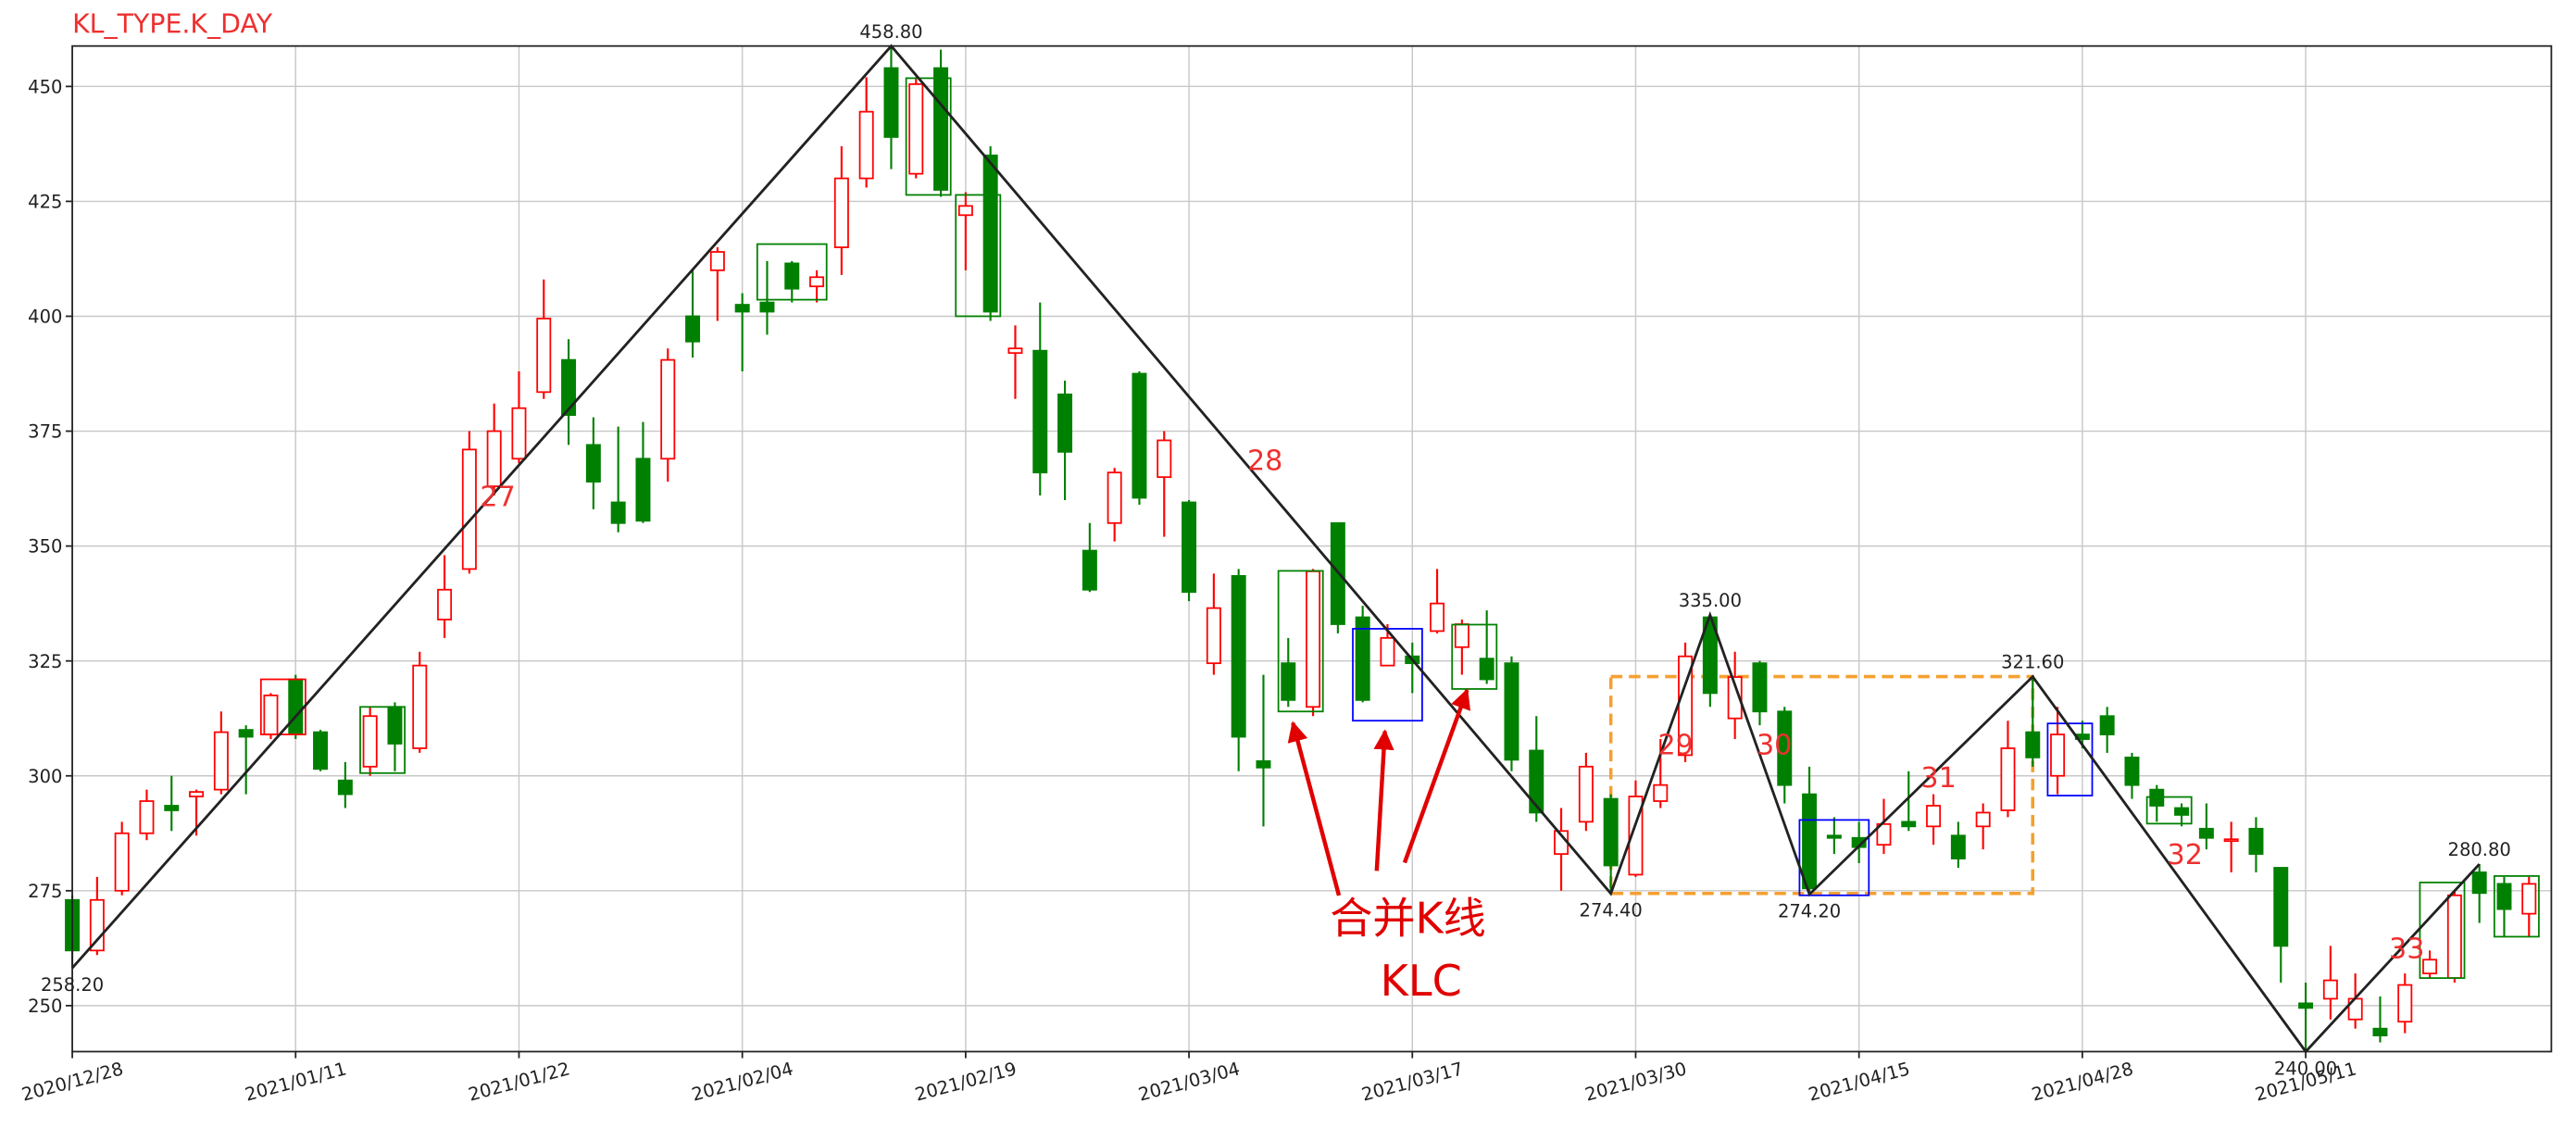 The height and width of the screenshot is (1128, 2576). I want to click on y-tick-label: 425, so click(45, 202).